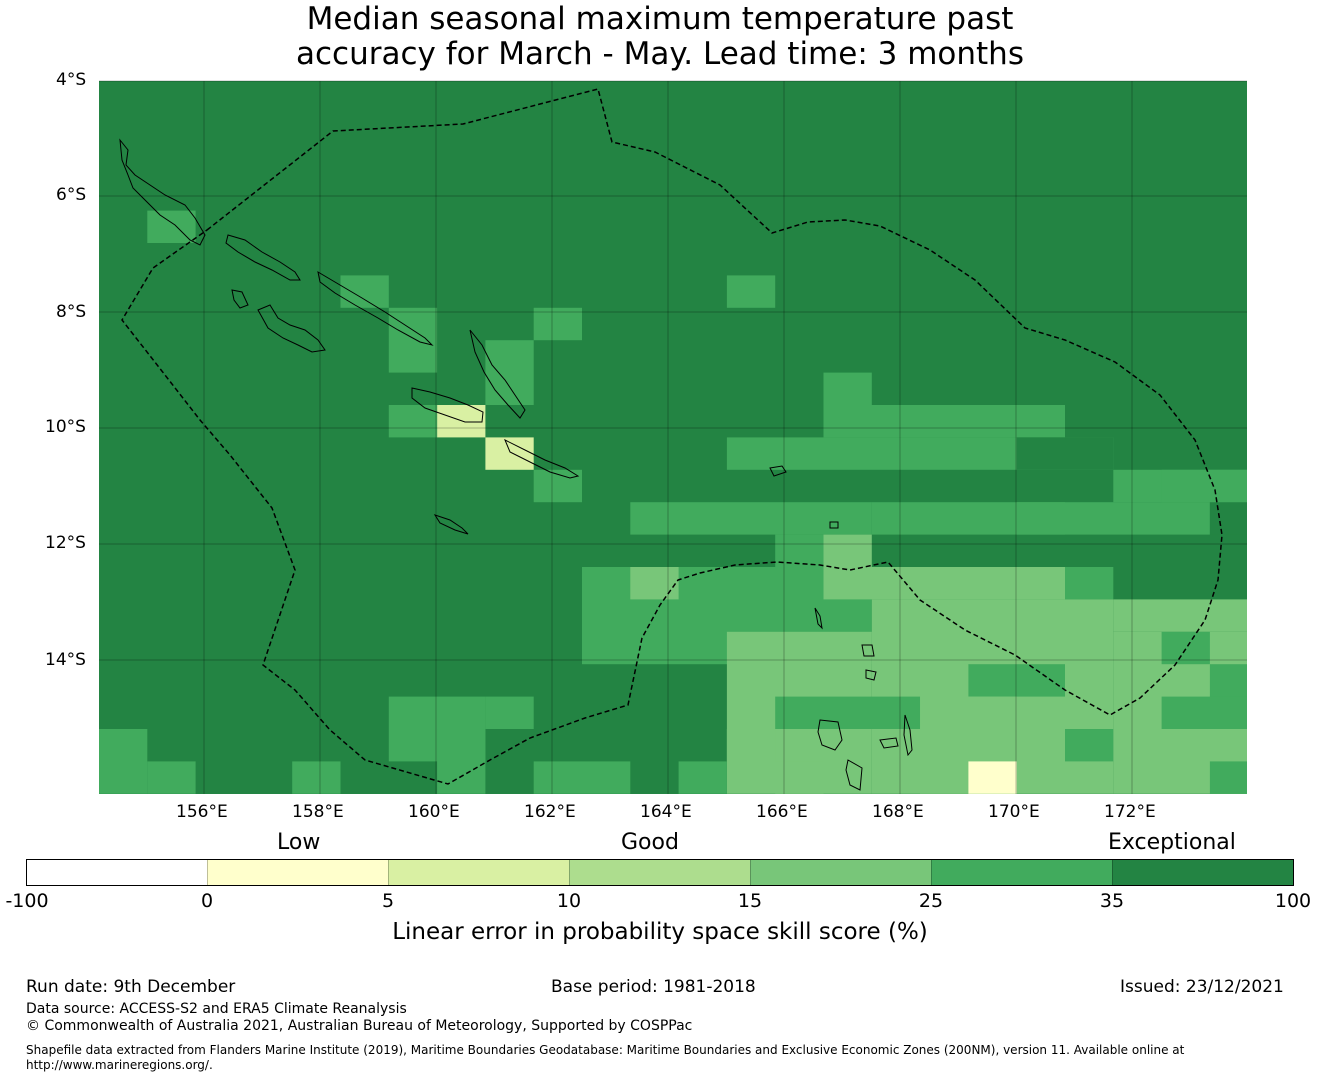  What do you see at coordinates (1293, 901) in the screenshot?
I see `colorbar-tick: 100` at bounding box center [1293, 901].